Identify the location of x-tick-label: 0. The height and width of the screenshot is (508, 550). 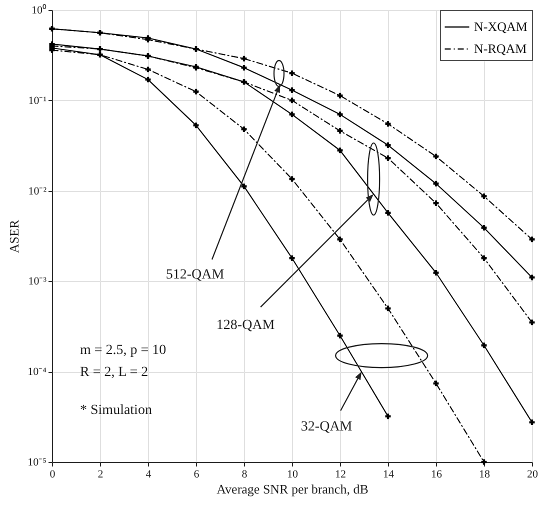
(53, 474).